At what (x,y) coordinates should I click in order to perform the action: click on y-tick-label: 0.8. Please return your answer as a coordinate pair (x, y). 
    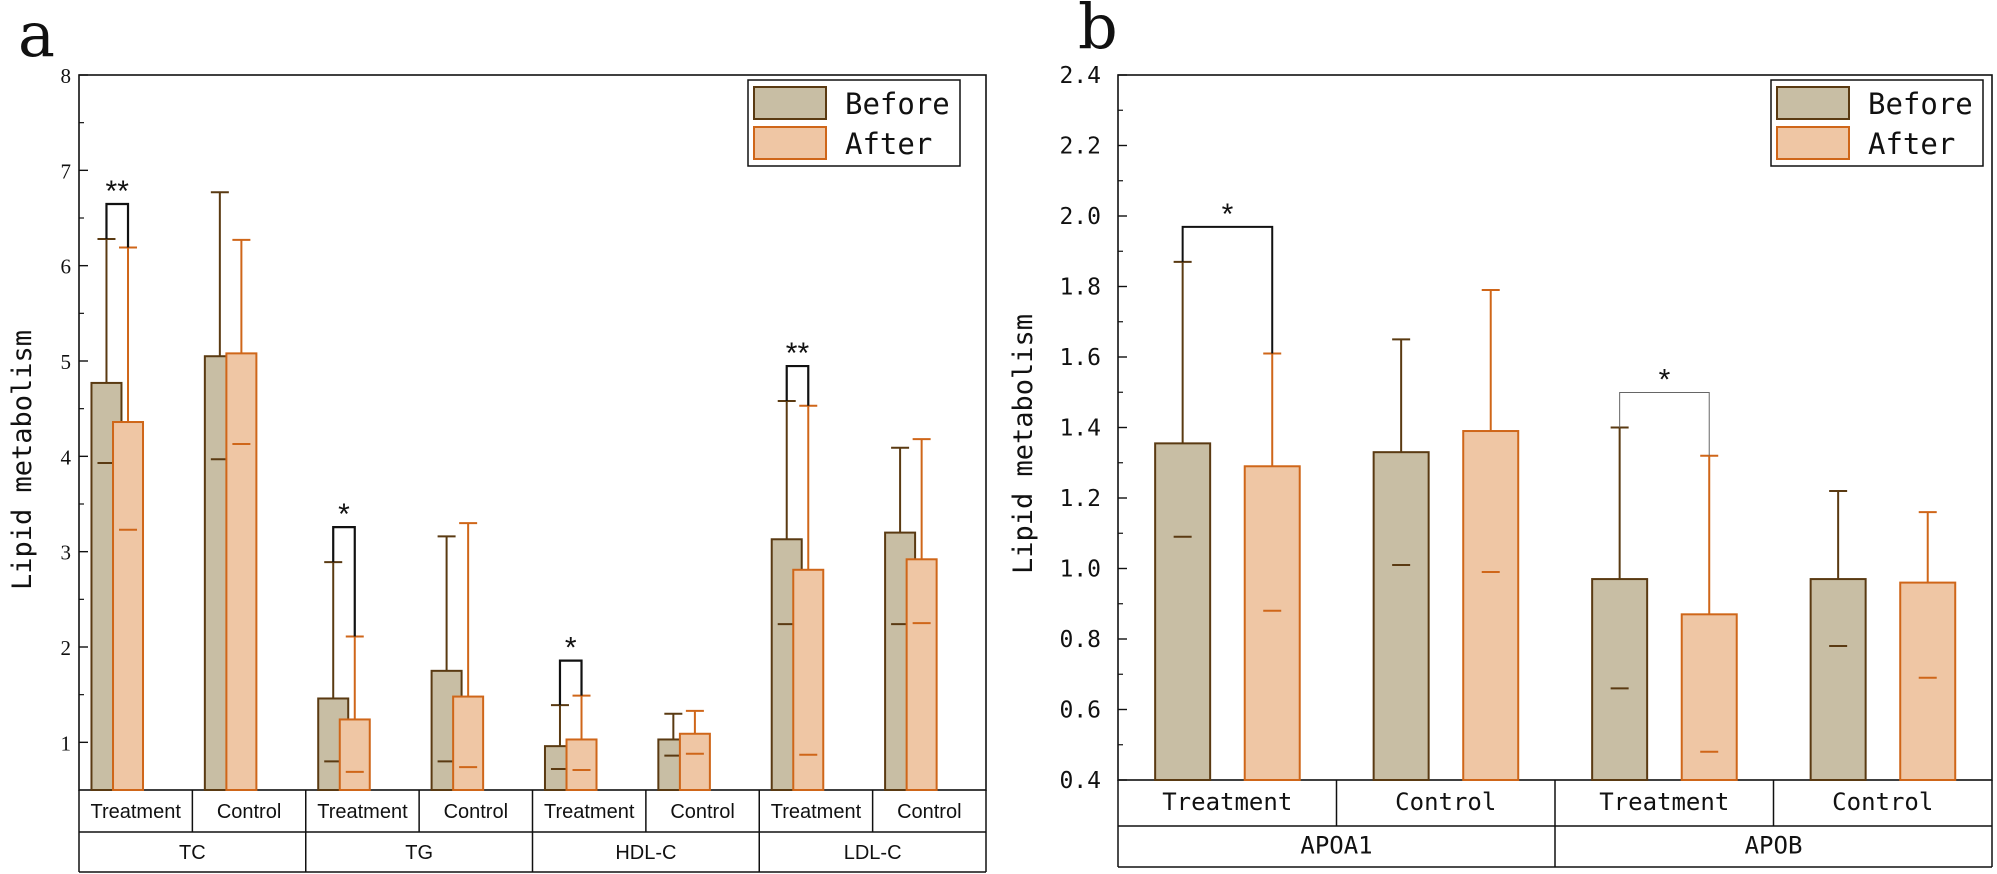
    Looking at the image, I should click on (1080, 640).